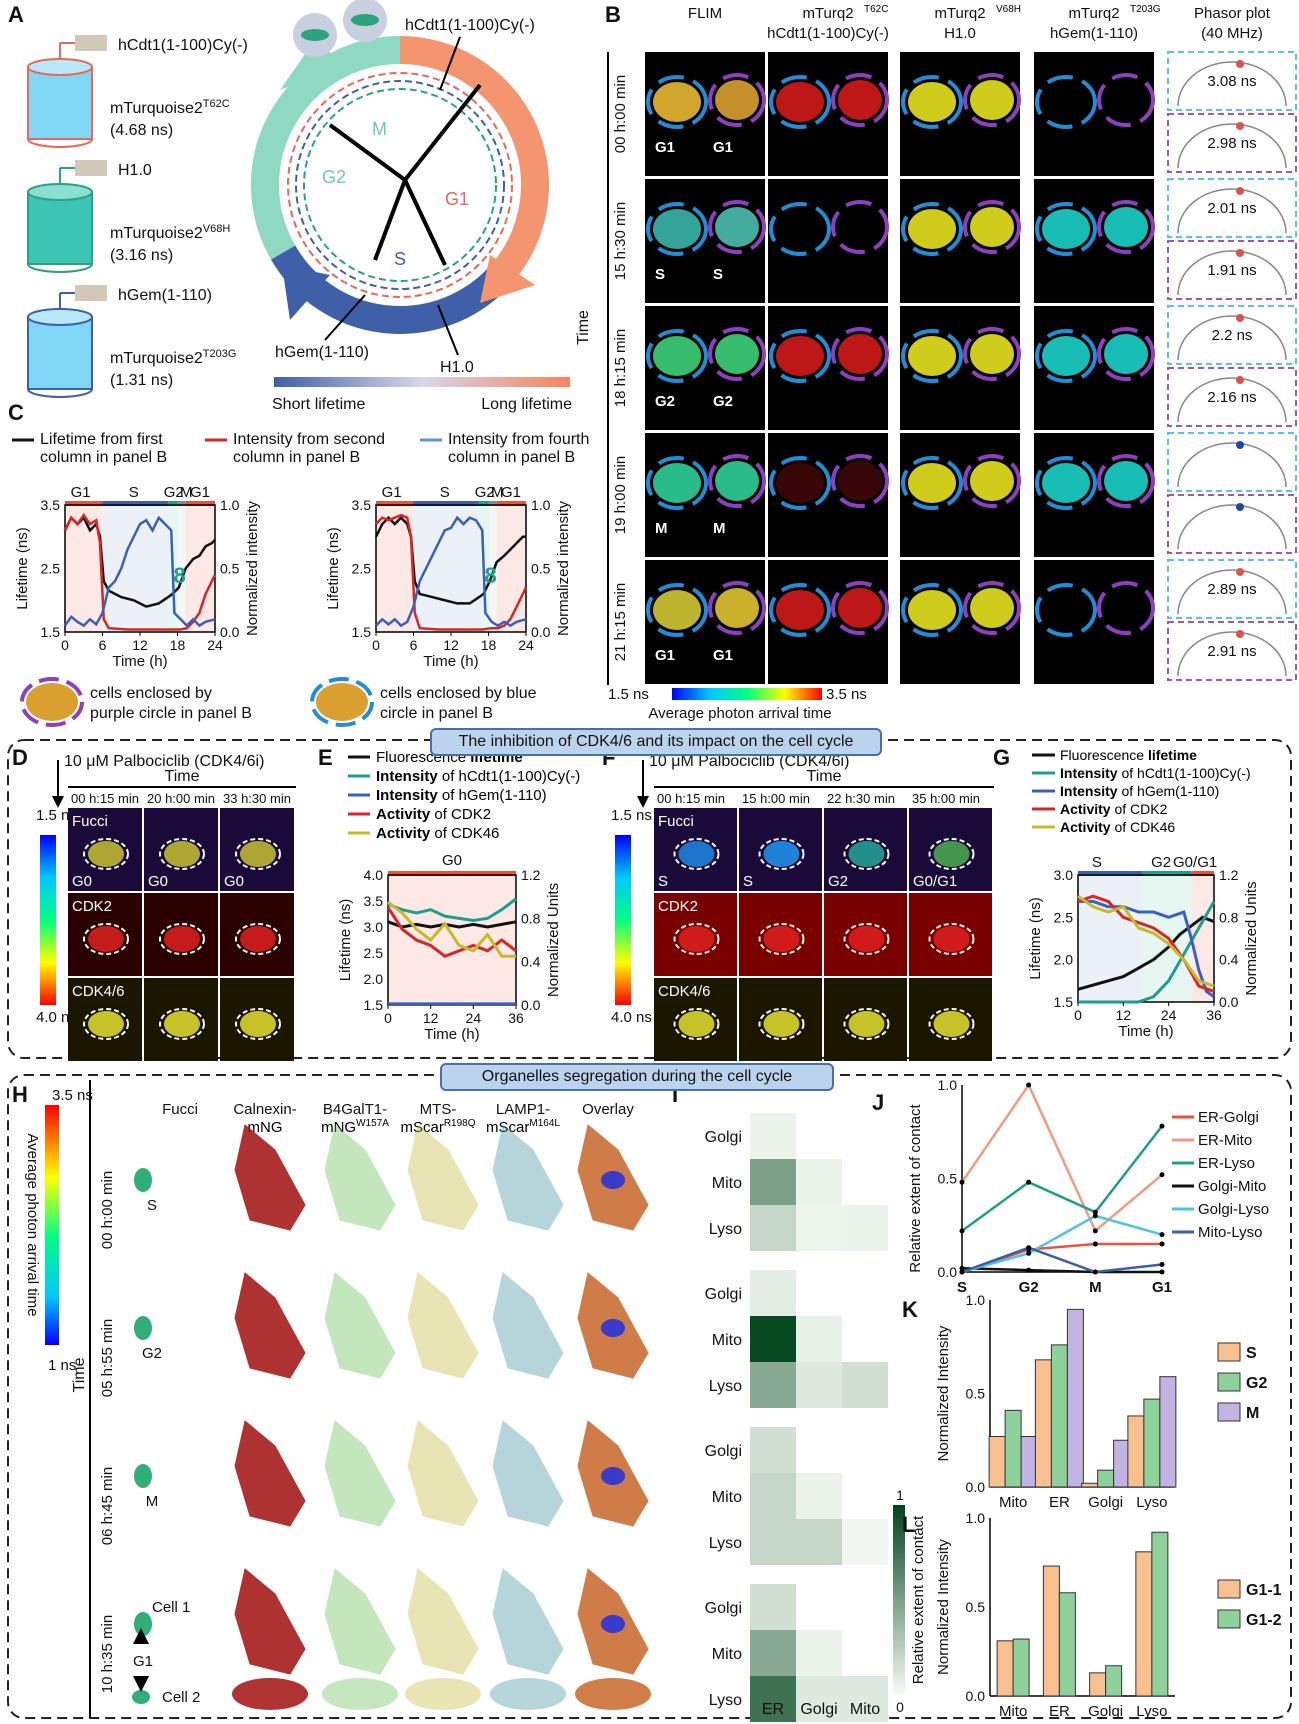  Describe the element at coordinates (180, 575) in the screenshot. I see `mitosis-marker: 8` at that location.